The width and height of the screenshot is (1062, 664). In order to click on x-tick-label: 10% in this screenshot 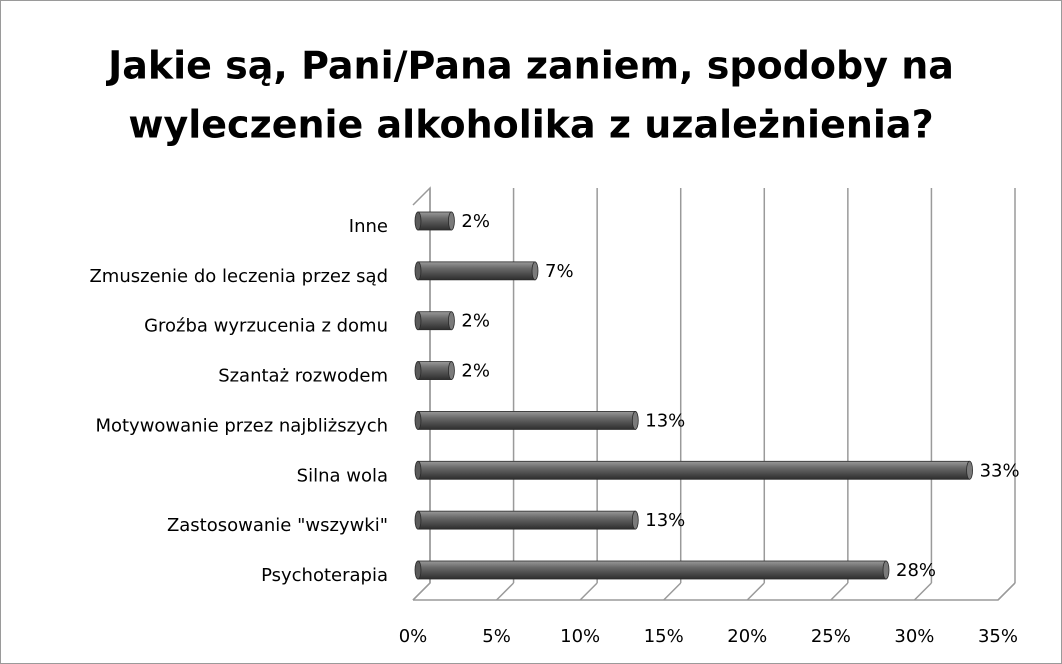, I will do `click(580, 636)`.